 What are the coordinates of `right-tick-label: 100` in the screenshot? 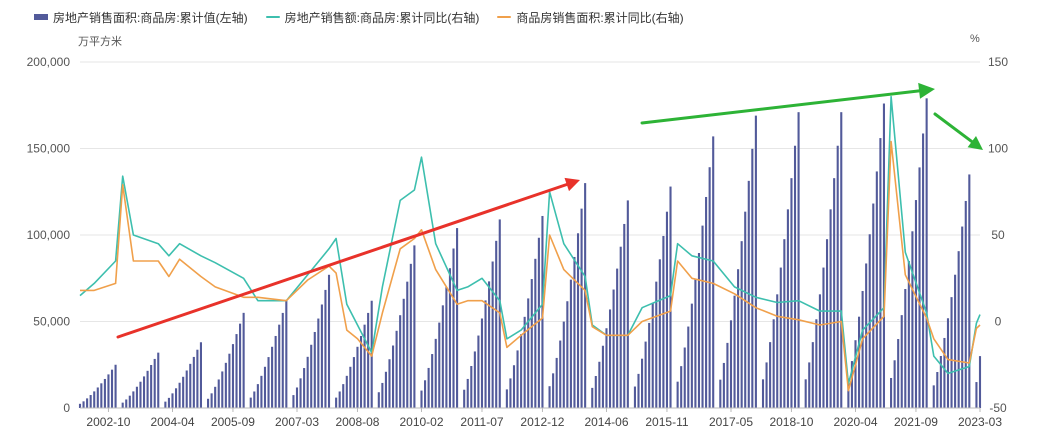 It's located at (998, 149).